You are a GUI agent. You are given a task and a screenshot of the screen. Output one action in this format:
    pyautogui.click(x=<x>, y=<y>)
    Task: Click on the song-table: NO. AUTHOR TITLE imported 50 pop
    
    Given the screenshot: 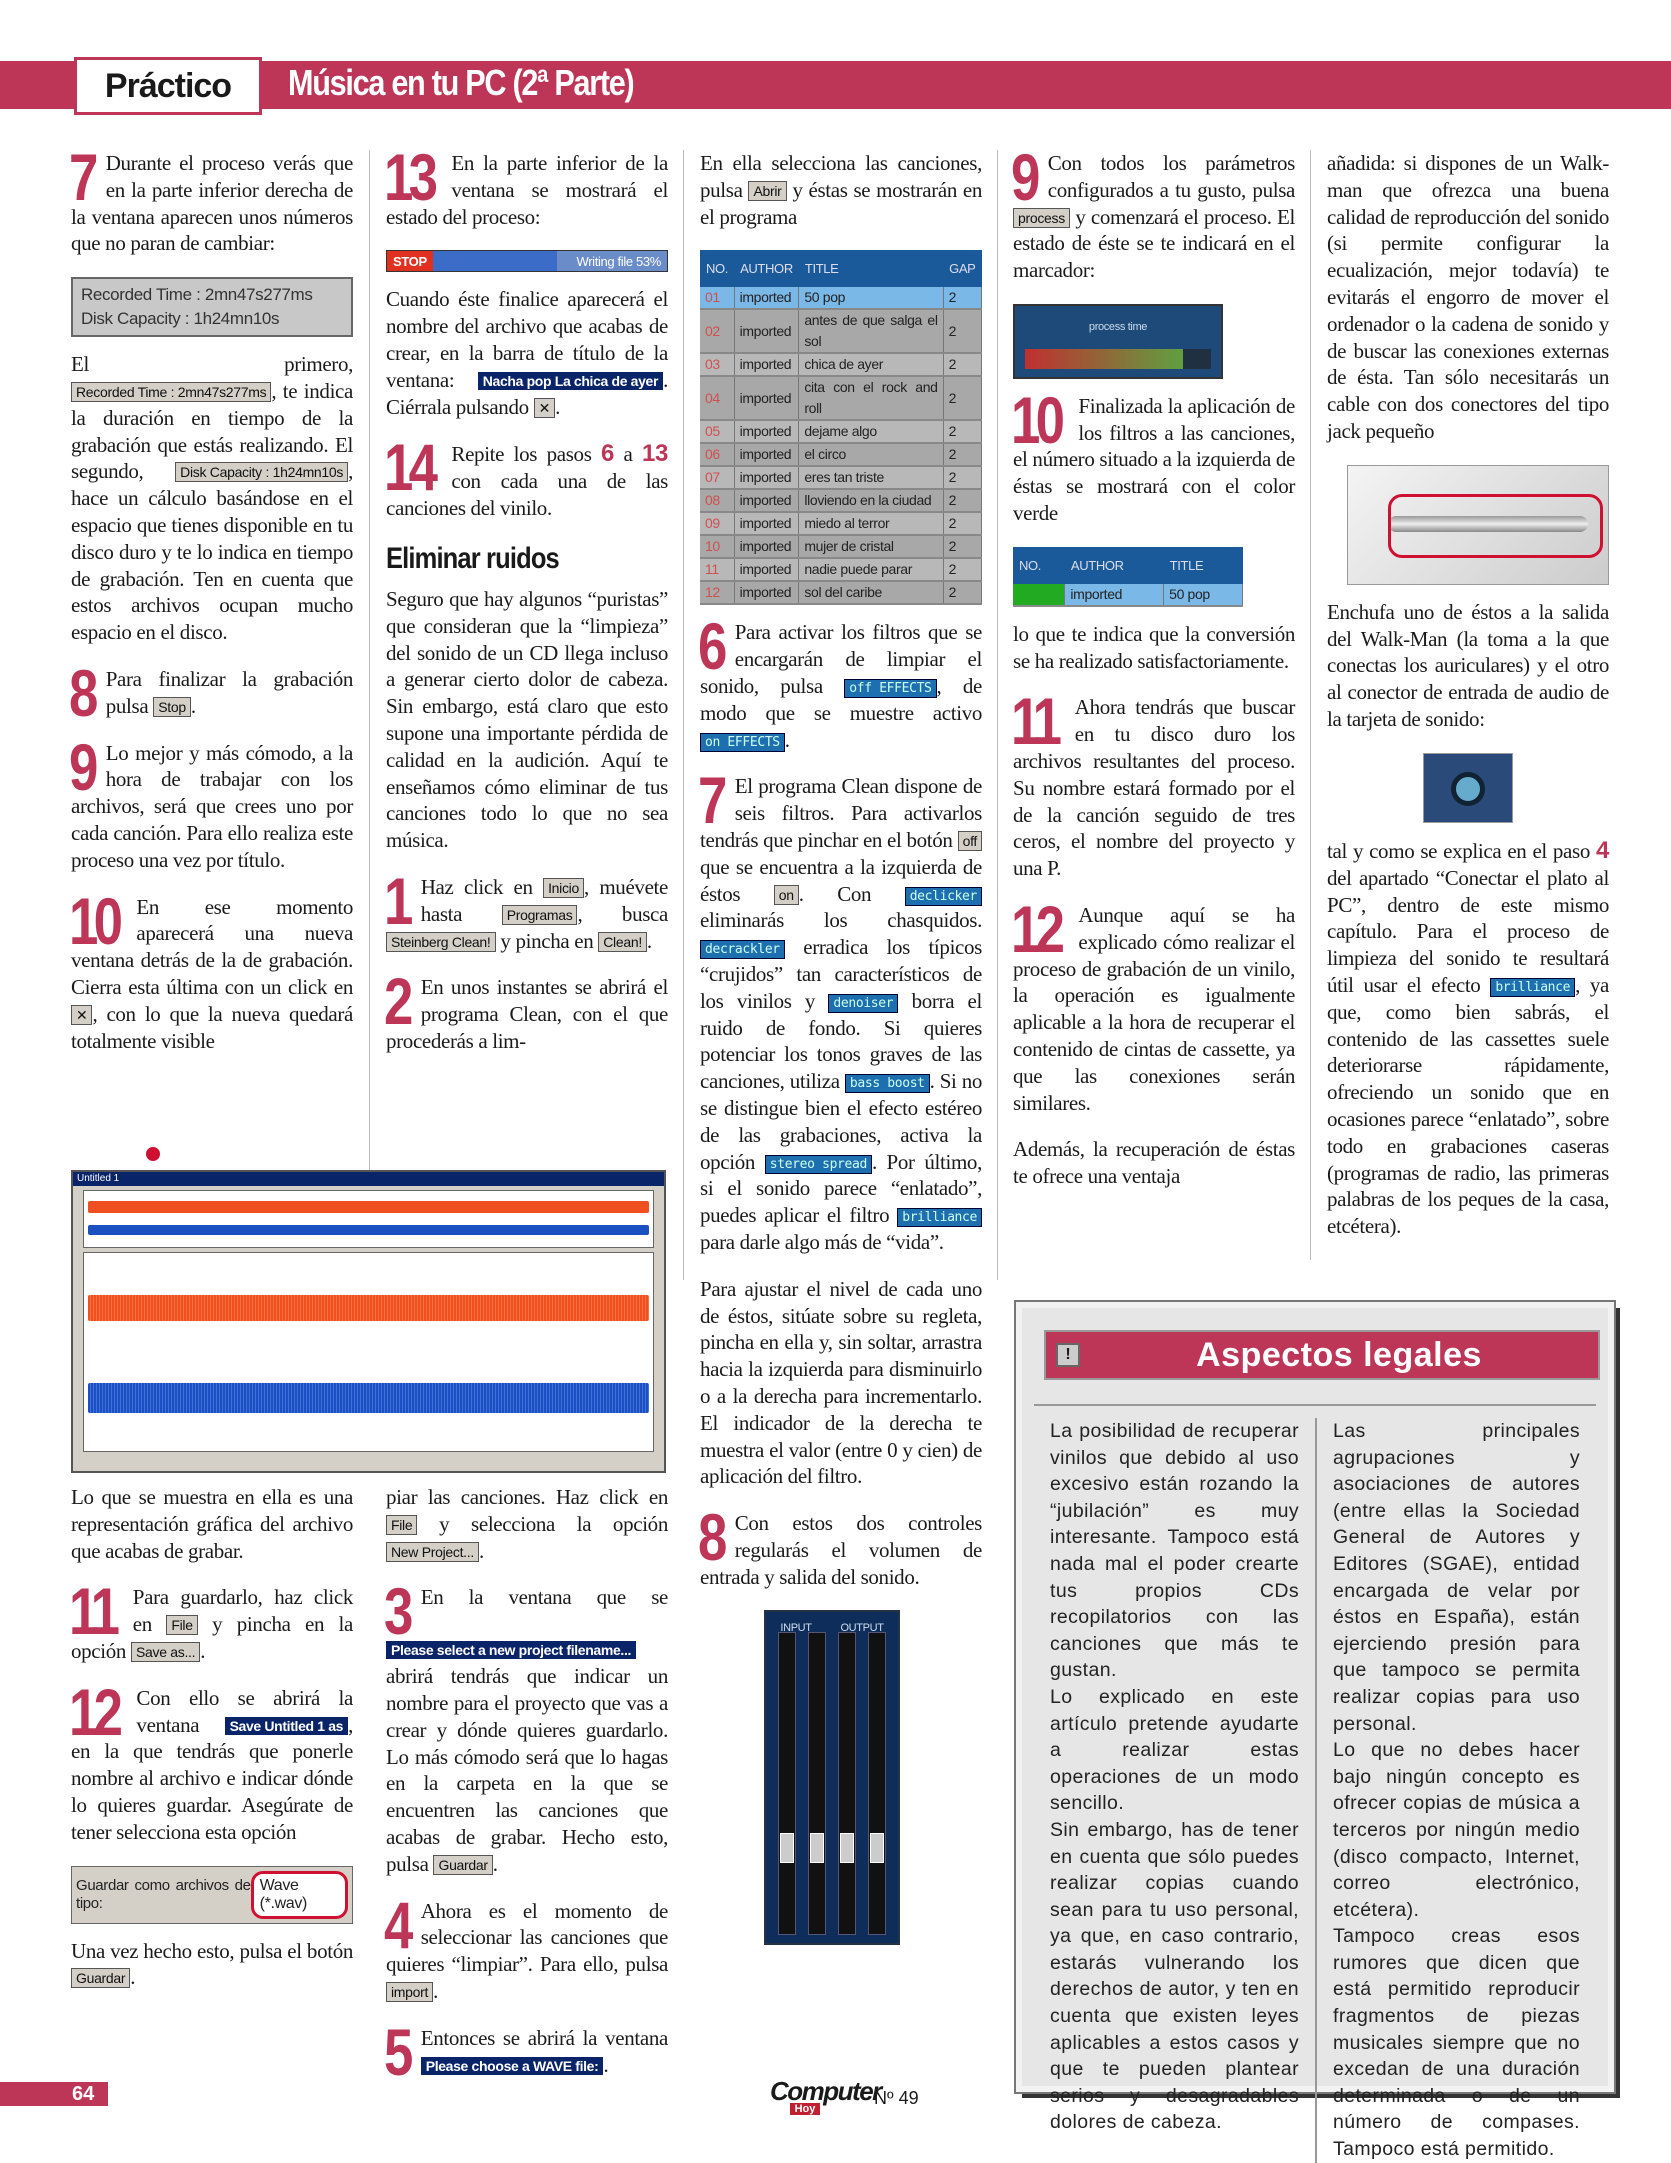 What is the action you would take?
    pyautogui.click(x=1128, y=576)
    